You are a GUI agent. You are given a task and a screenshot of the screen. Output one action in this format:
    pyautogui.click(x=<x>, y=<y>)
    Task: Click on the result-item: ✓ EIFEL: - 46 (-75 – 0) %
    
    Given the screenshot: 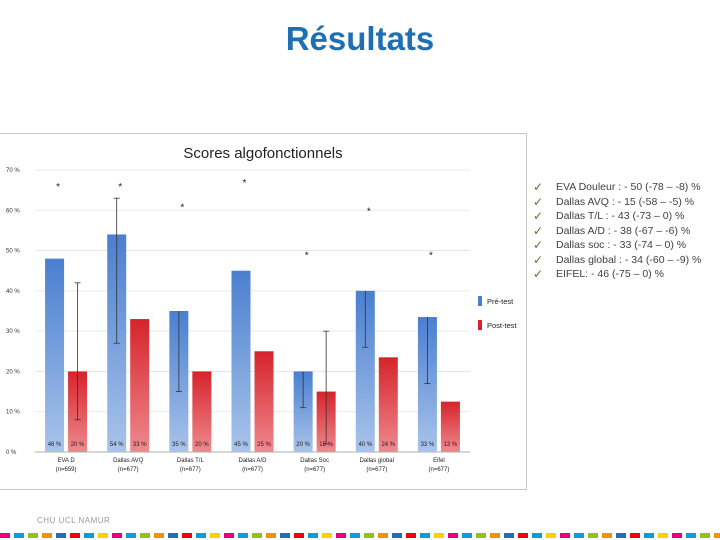 What is the action you would take?
    pyautogui.click(x=625, y=274)
    